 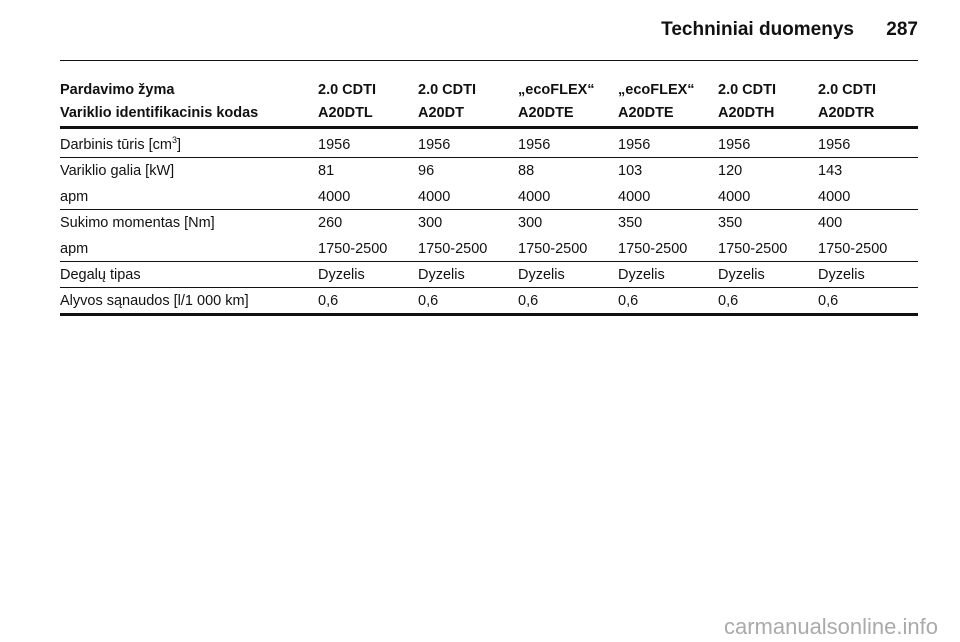 What do you see at coordinates (846, 113) in the screenshot?
I see `header-cell: A20DTR` at bounding box center [846, 113].